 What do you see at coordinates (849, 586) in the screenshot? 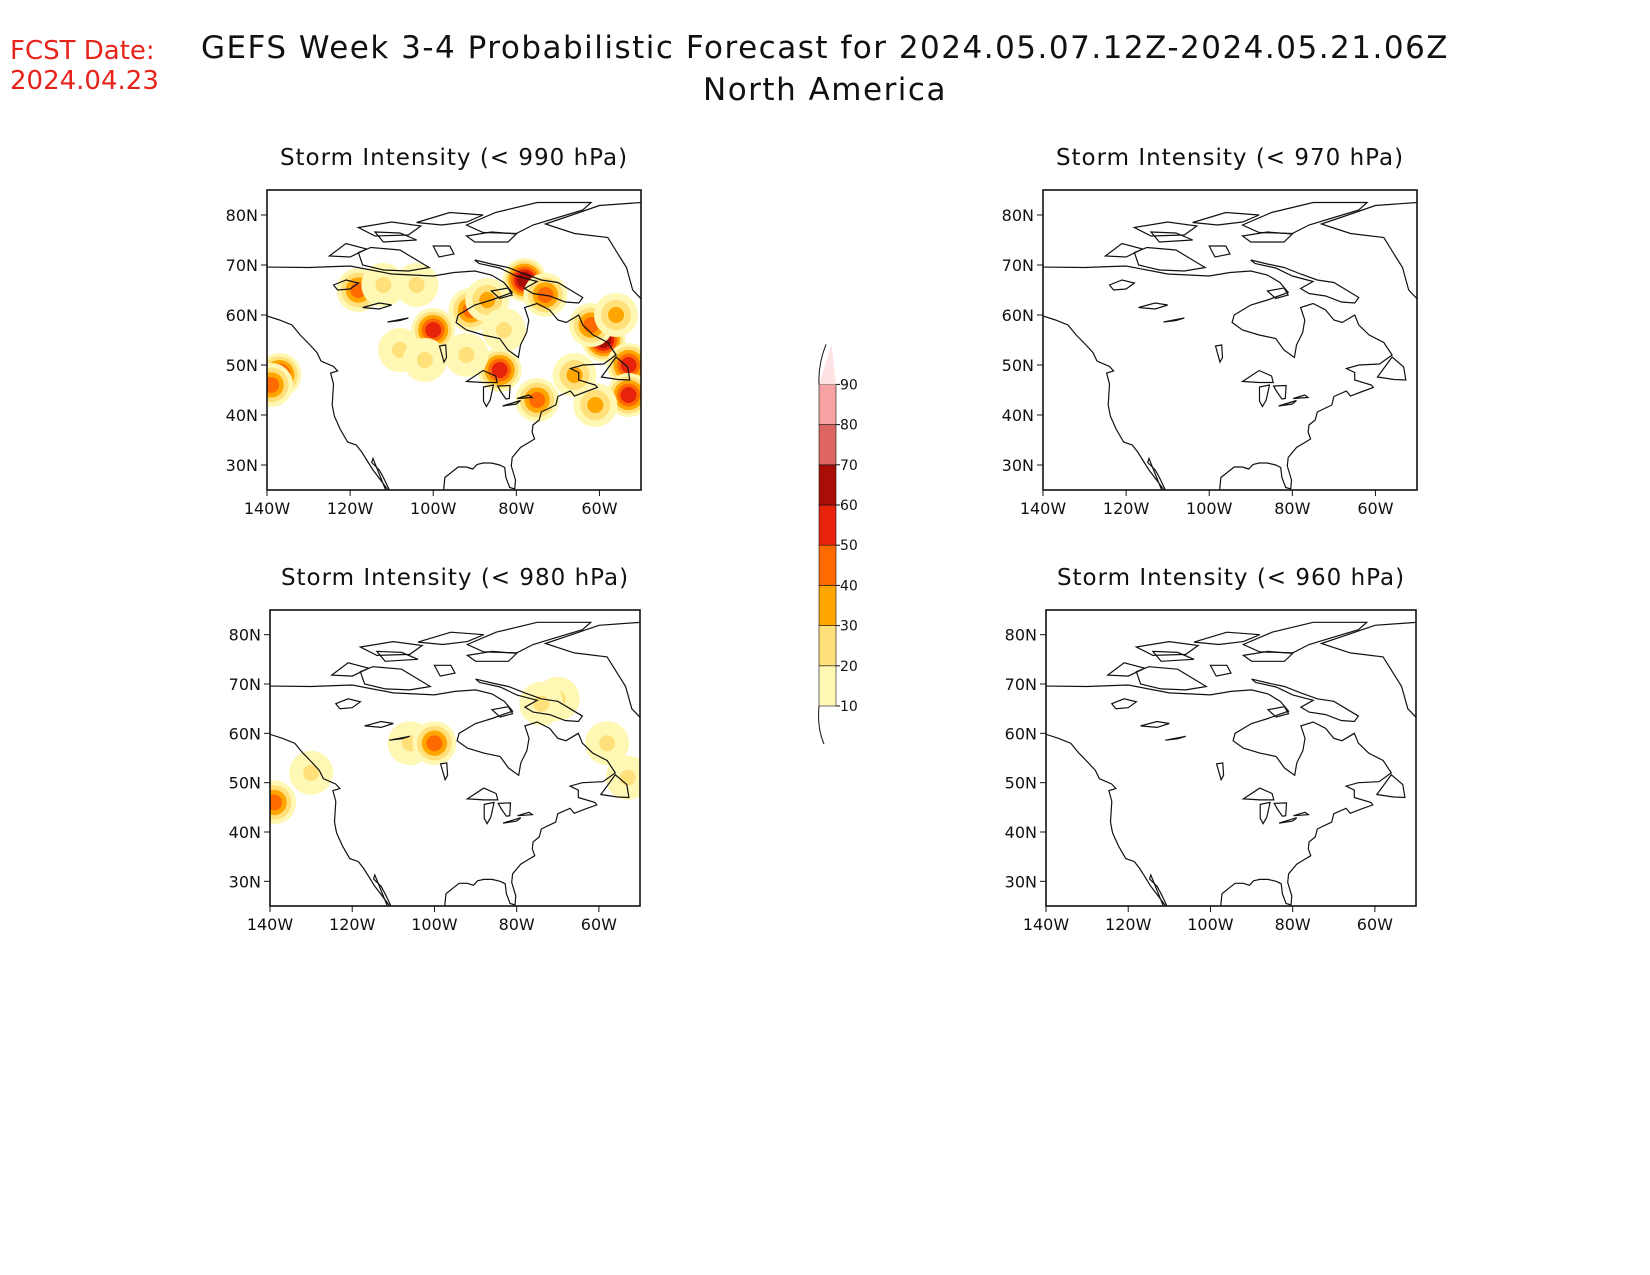
I see `colorbar-label: 40` at bounding box center [849, 586].